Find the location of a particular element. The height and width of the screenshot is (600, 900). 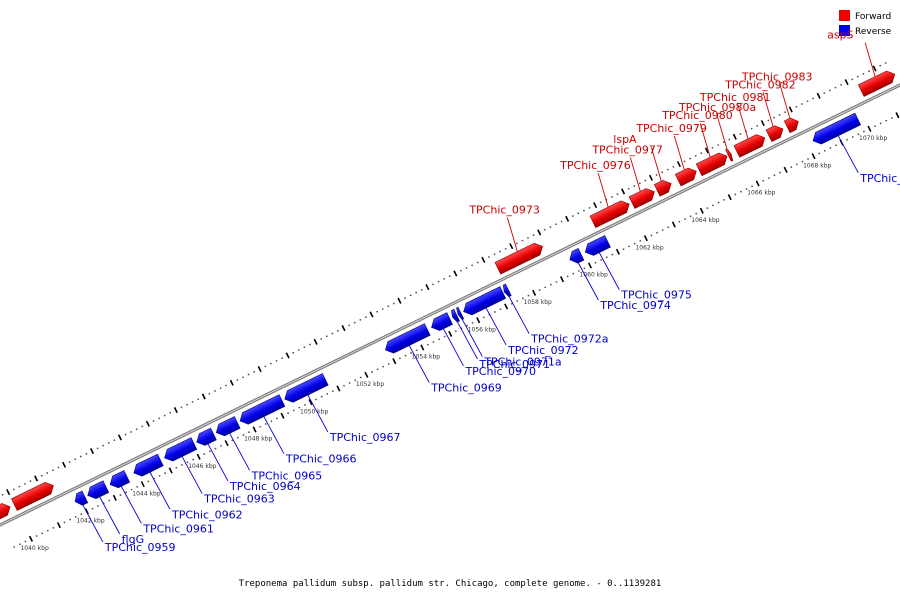

axis-tick-label: 1056 kbp is located at coordinates (482, 329).